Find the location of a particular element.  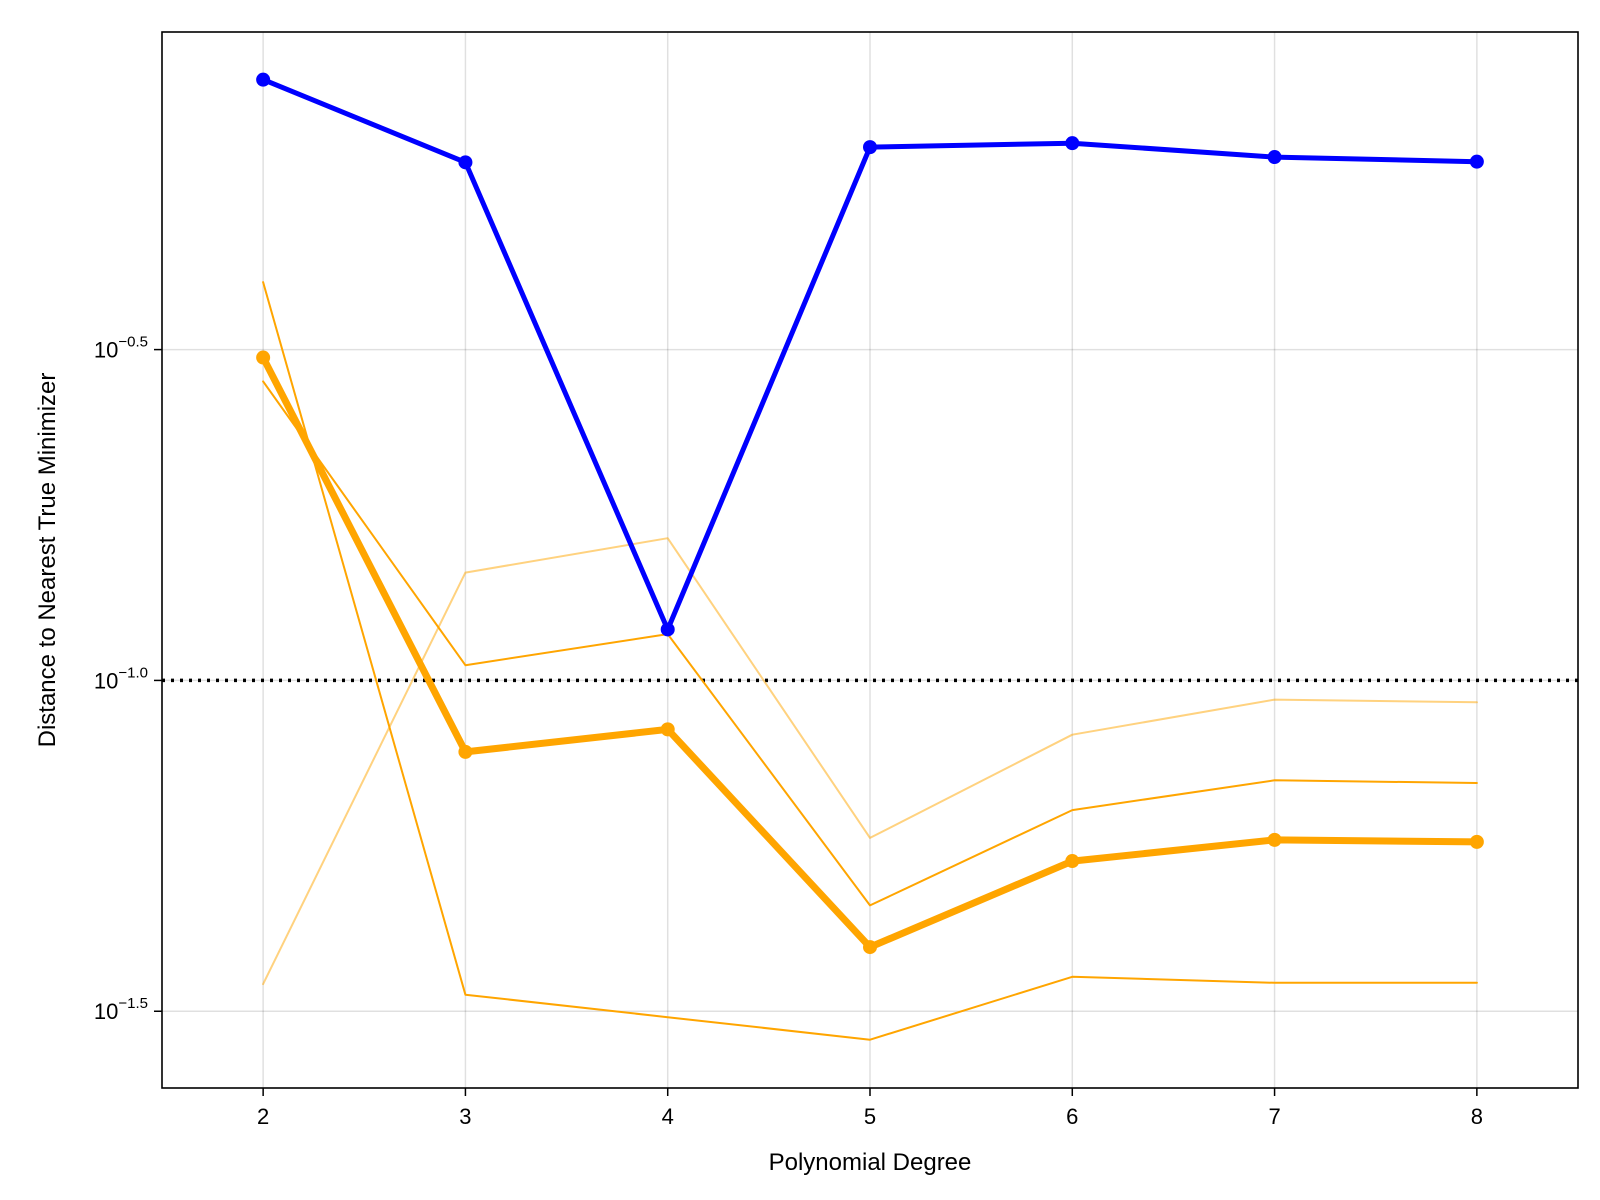

y-axis-ticks: 10−0.5 10−1.0 10−1.5 is located at coordinates (128, 679).